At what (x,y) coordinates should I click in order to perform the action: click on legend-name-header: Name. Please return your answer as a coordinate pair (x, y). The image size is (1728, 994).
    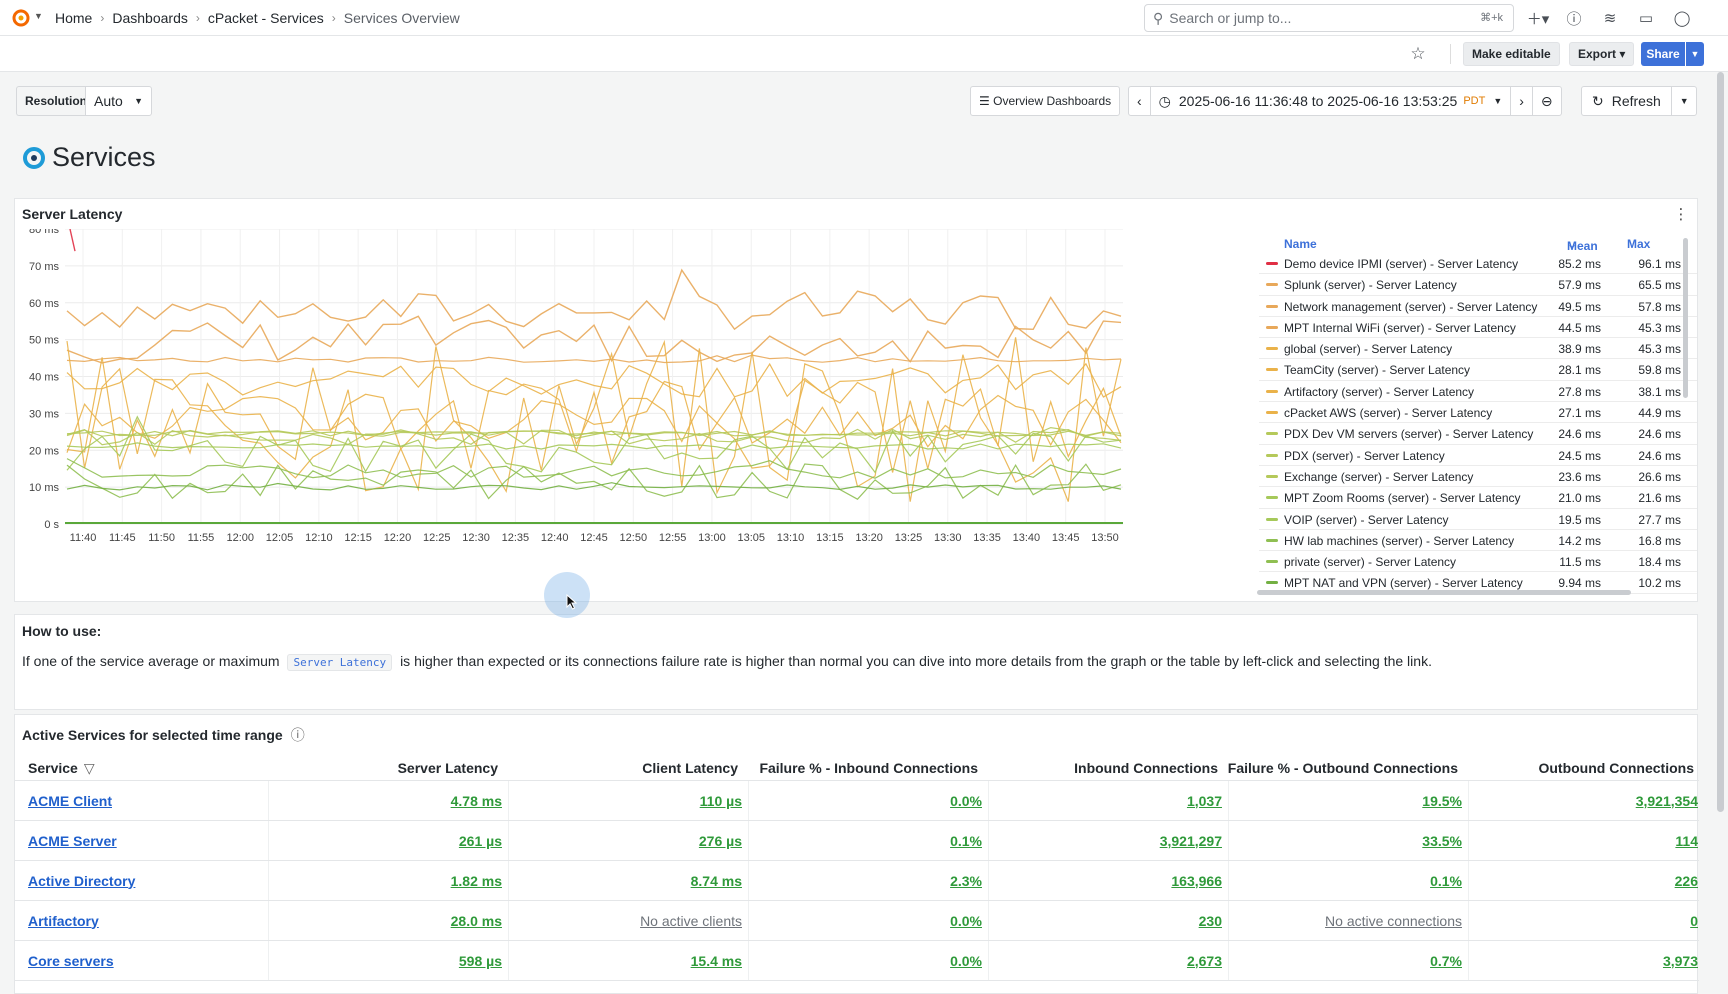
    Looking at the image, I should click on (1300, 244).